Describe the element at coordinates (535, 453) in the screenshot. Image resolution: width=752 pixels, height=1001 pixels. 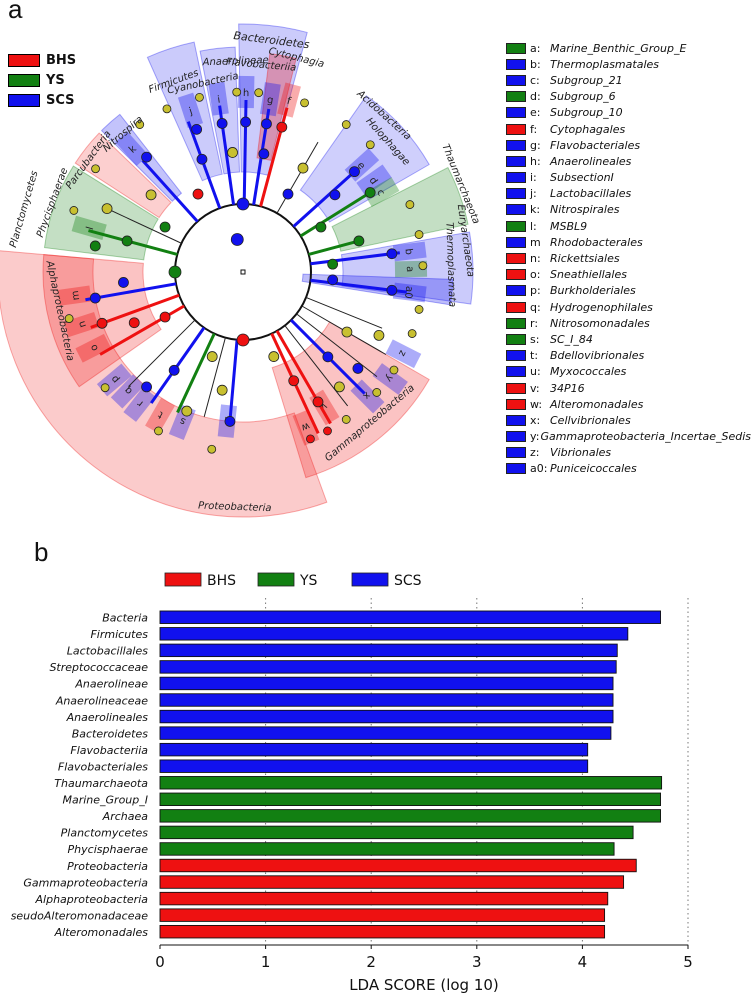
I see `clade-legend-key: z:` at that location.